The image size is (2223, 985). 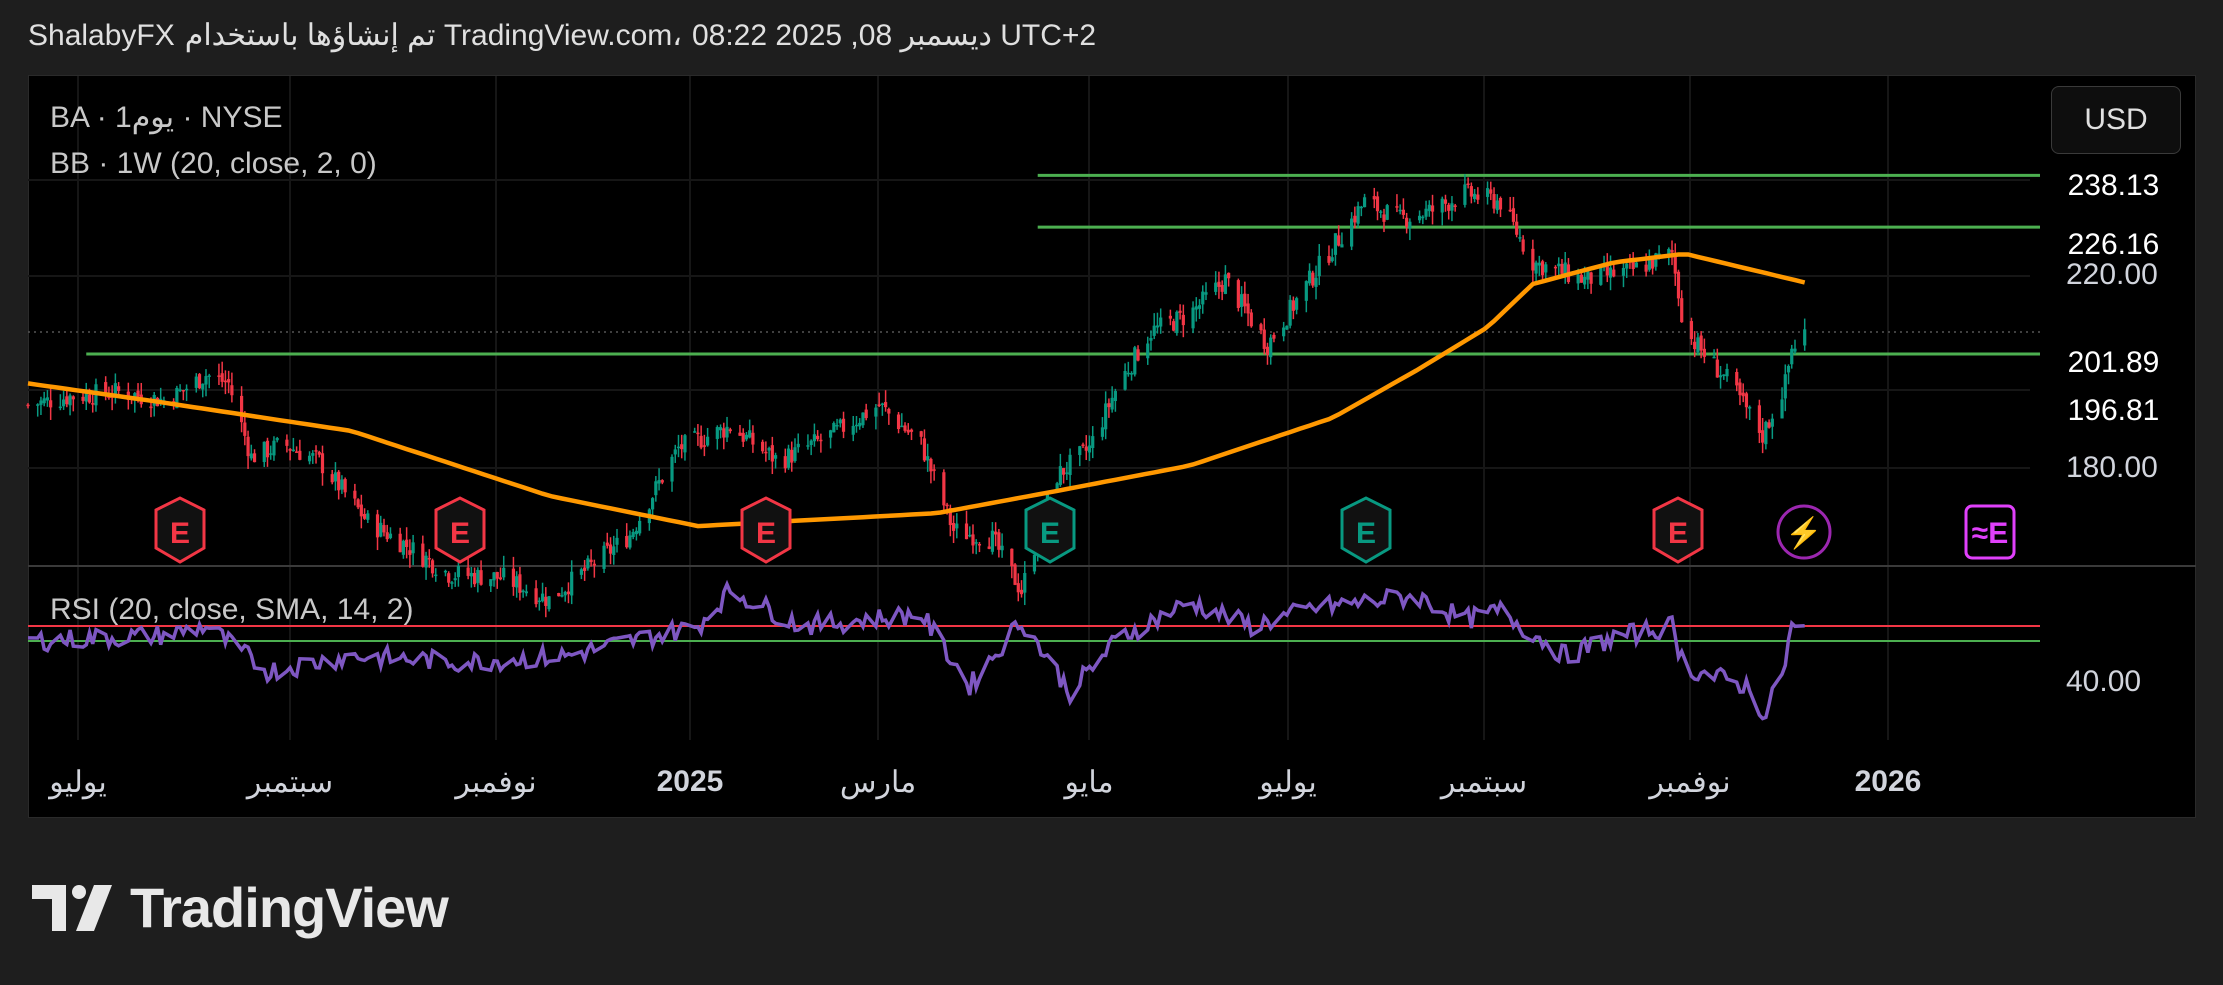 What do you see at coordinates (1033, 650) in the screenshot?
I see `rsi-pane` at bounding box center [1033, 650].